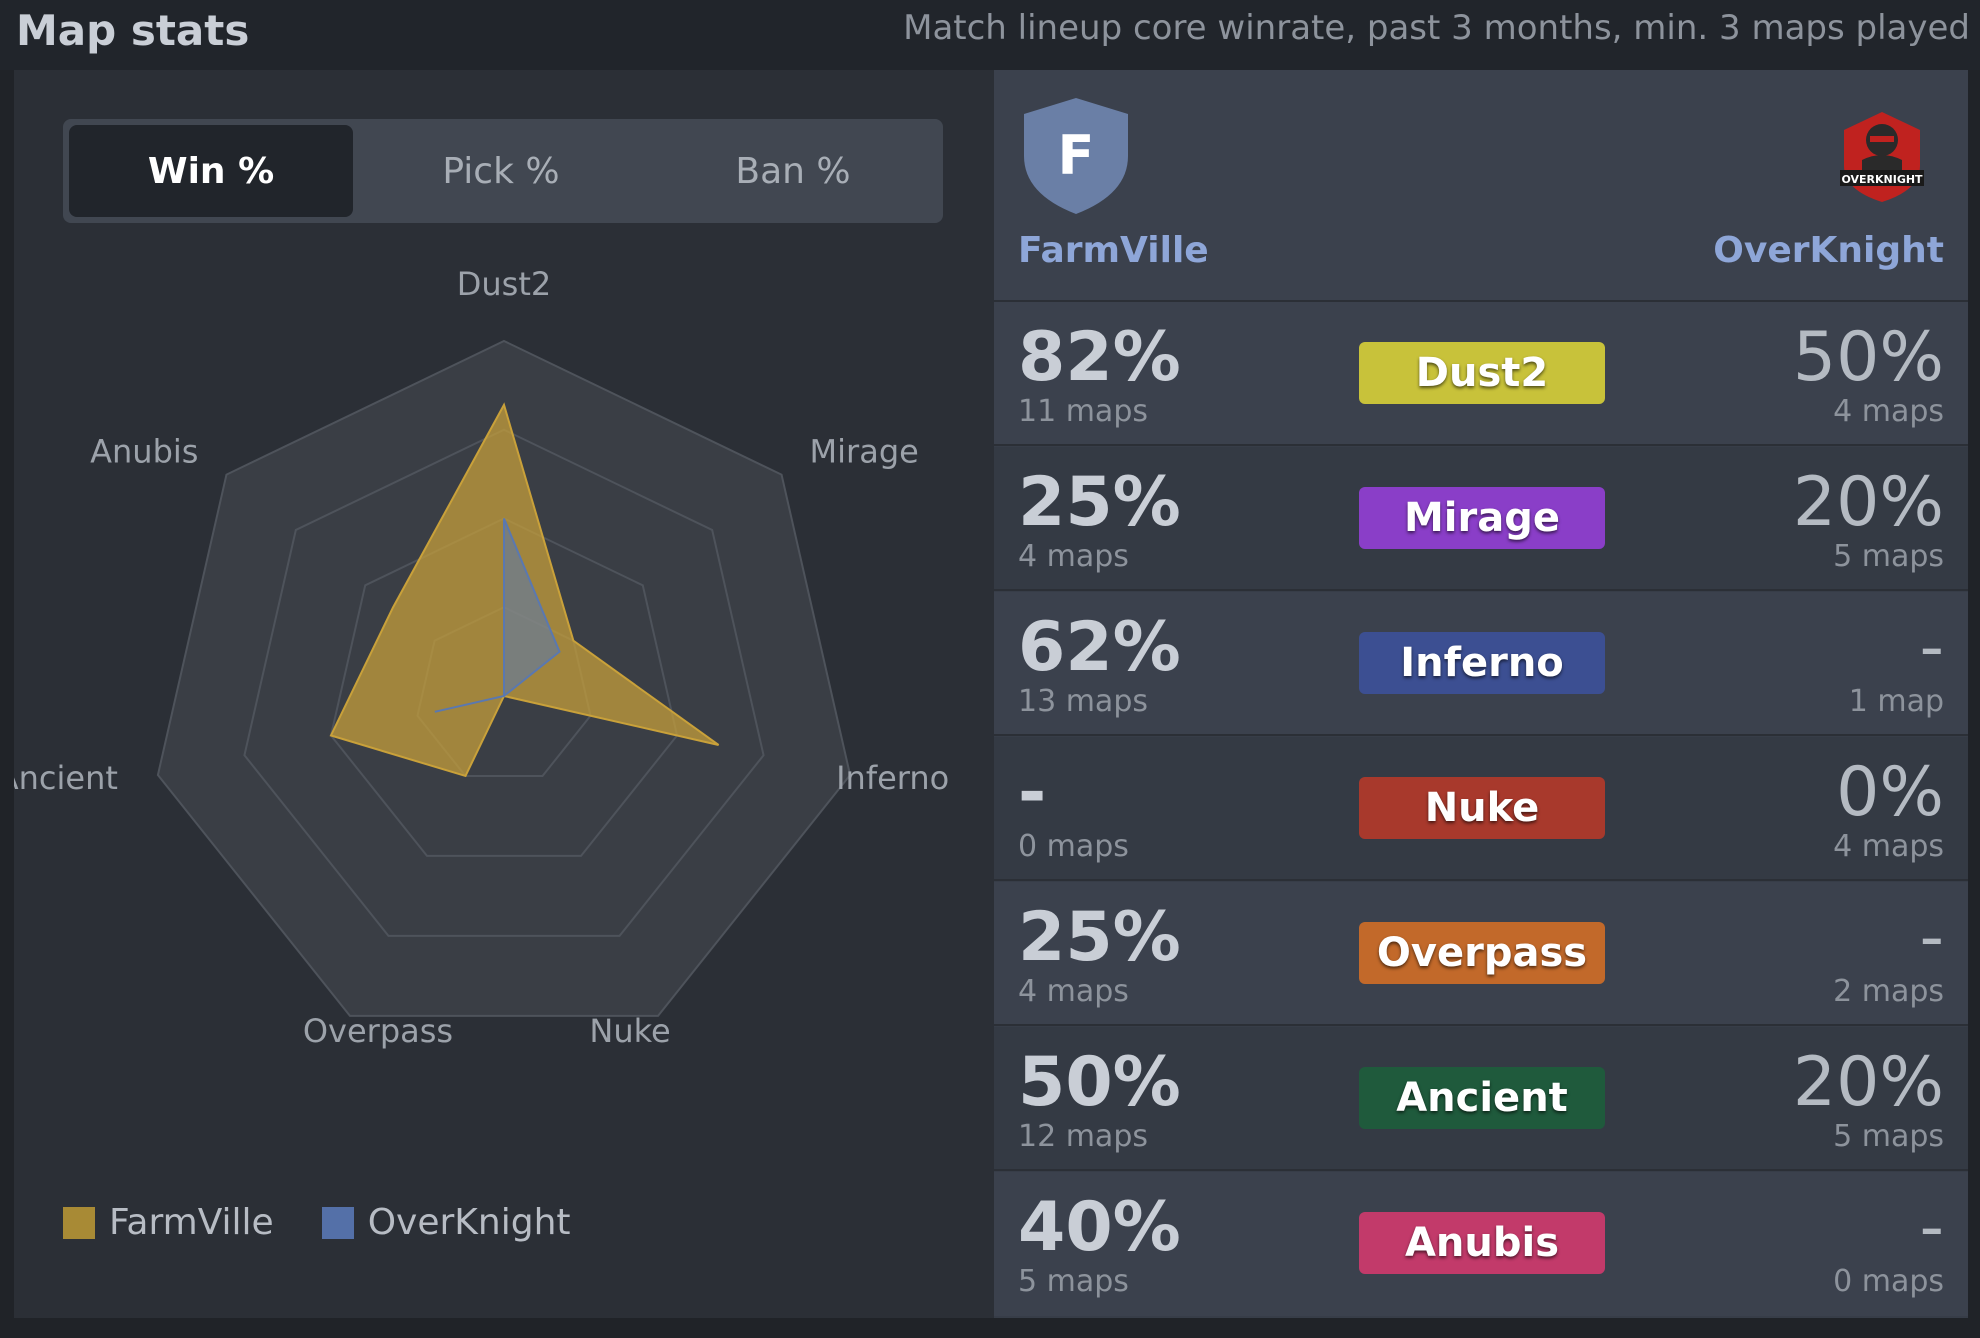  I want to click on left-winrate: 50%, so click(1099, 1082).